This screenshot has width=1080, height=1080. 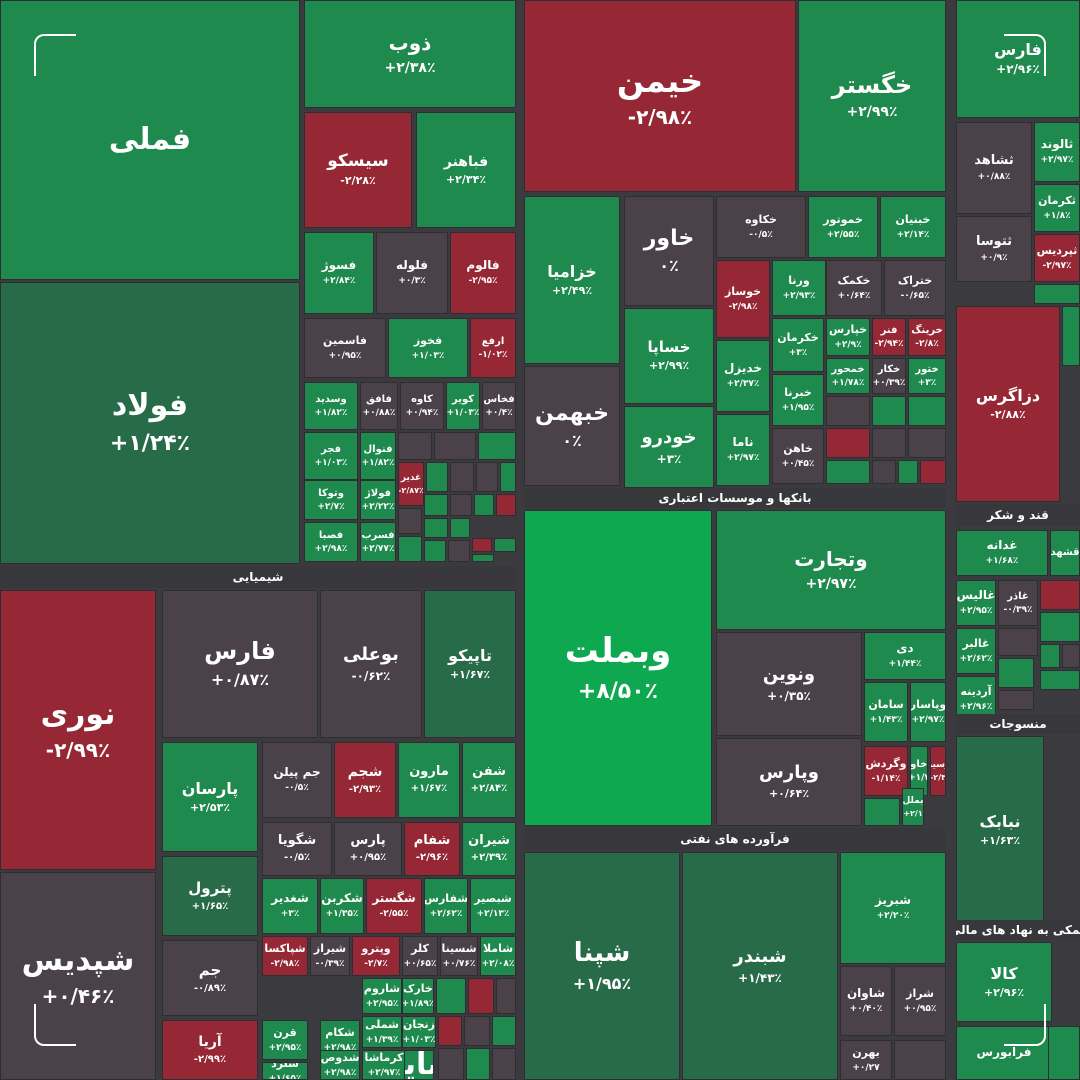 What do you see at coordinates (920, 1001) in the screenshot?
I see `treemap-tile: شراز +۰/۹۵٪` at bounding box center [920, 1001].